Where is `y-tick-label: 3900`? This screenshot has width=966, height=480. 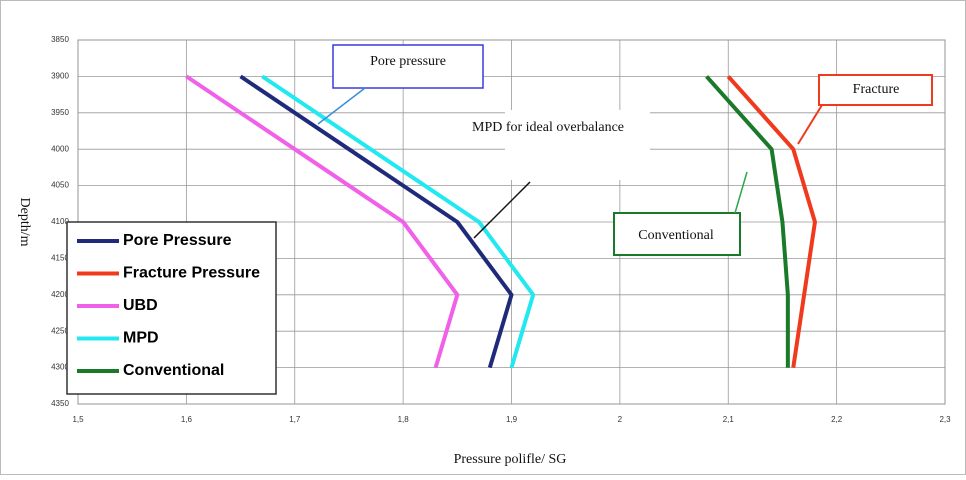 y-tick-label: 3900 is located at coordinates (60, 76).